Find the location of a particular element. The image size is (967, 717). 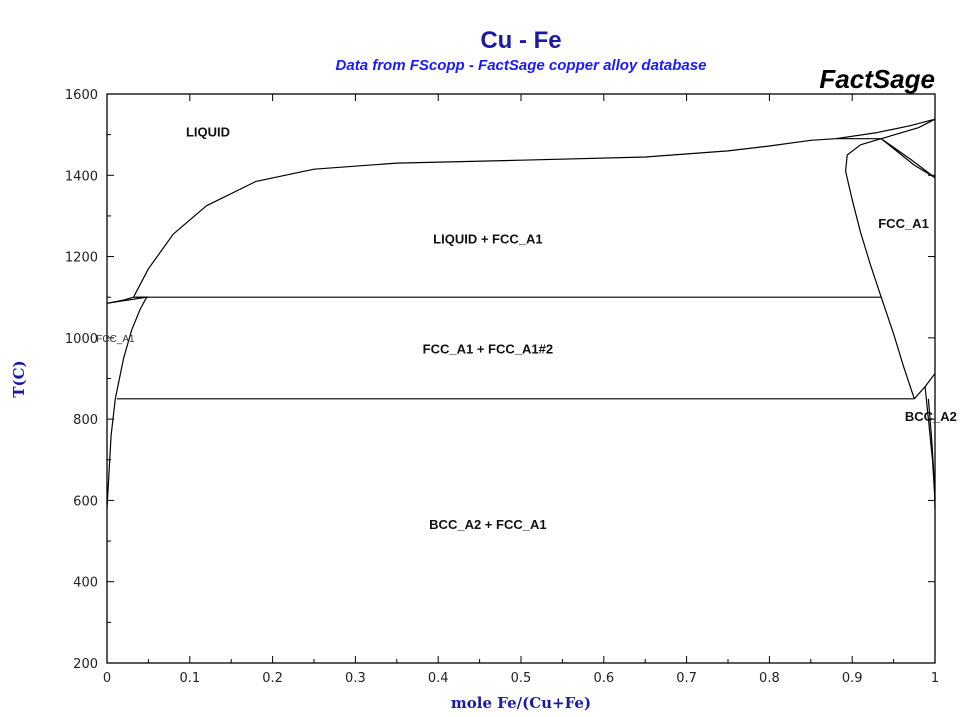

x-tick-label: 0.1 is located at coordinates (189, 678).